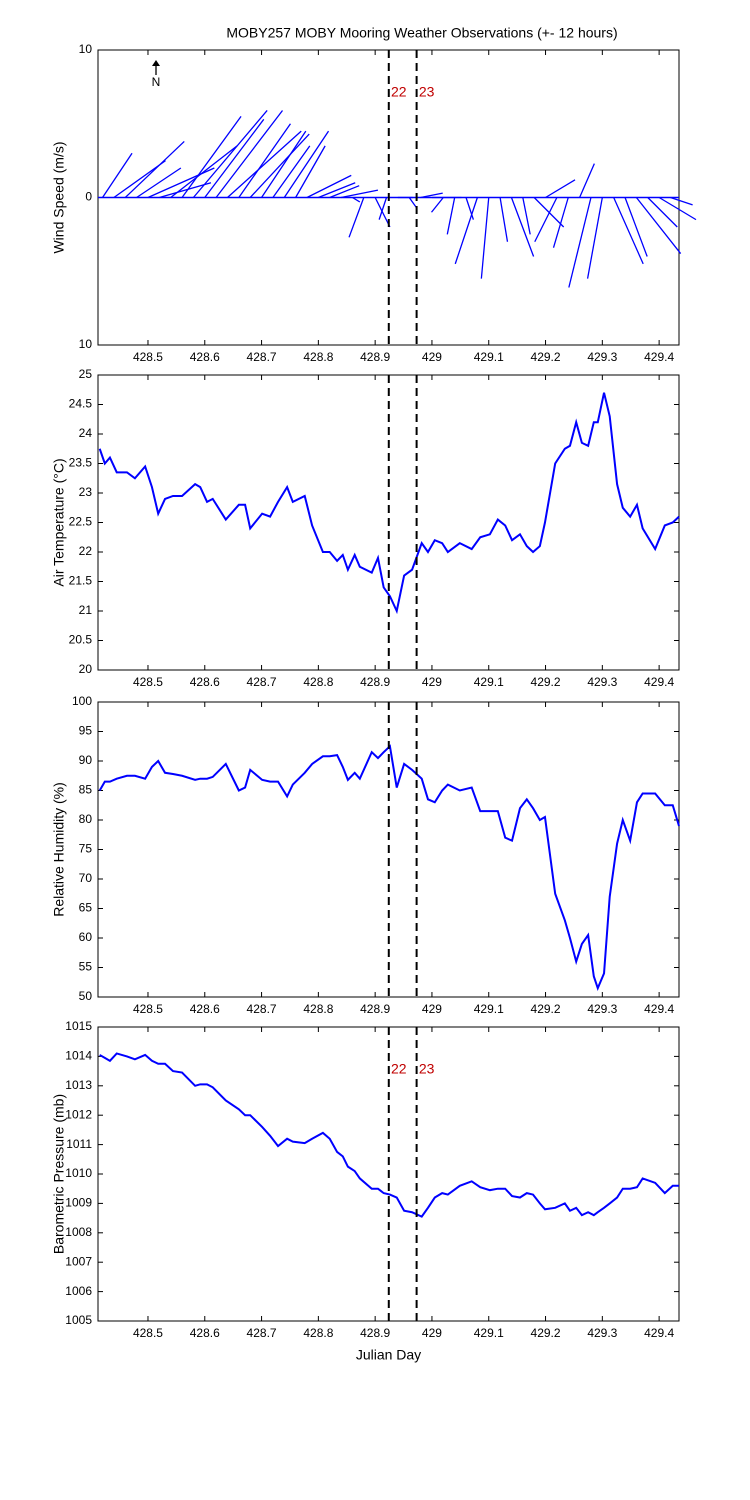 The image size is (750, 1500). I want to click on y-tick-label: 1008, so click(78, 1232).